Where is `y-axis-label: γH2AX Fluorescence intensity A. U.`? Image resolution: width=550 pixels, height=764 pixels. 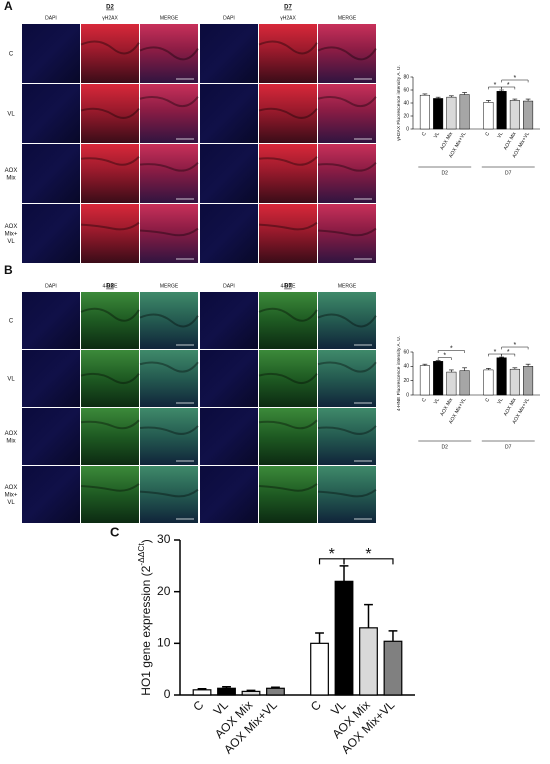
y-axis-label: γH2AX Fluorescence intensity A. U. is located at coordinates (399, 103).